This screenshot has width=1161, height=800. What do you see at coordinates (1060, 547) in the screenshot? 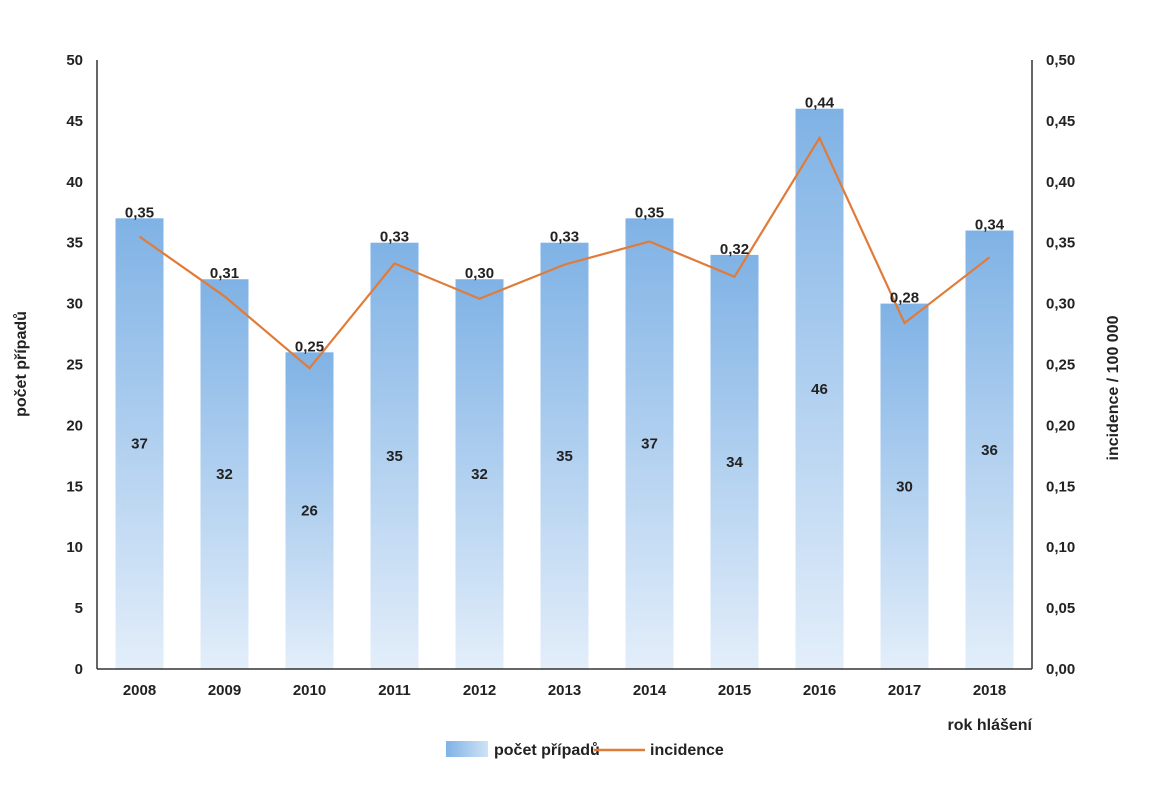
I see `y2-tick-0,10: 0,10` at bounding box center [1060, 547].